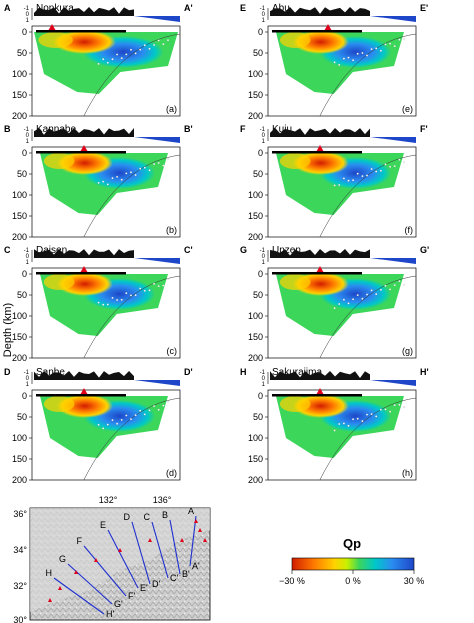 The height and width of the screenshot is (623, 474). I want to click on profile-end-label: E', so click(424, 8).